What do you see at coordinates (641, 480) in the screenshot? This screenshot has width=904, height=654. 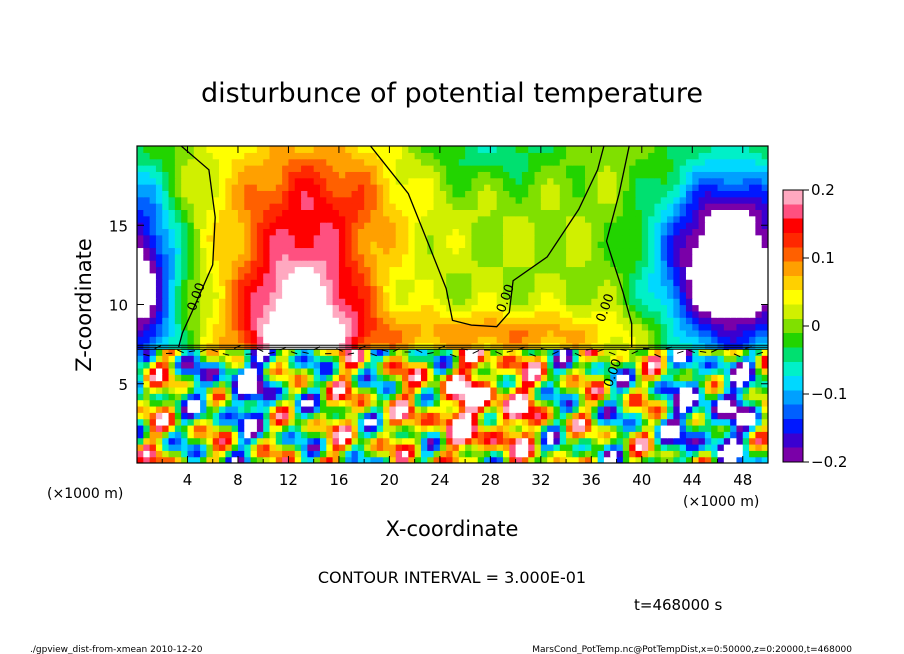 I see `x-tick-label: 40` at bounding box center [641, 480].